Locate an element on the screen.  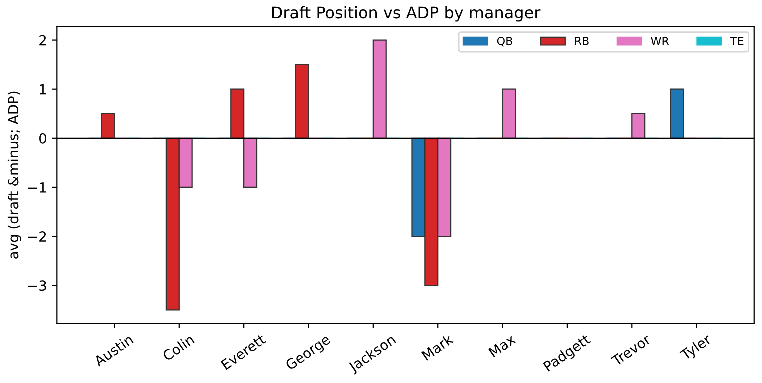
legend-label: QB is located at coordinates (504, 42).